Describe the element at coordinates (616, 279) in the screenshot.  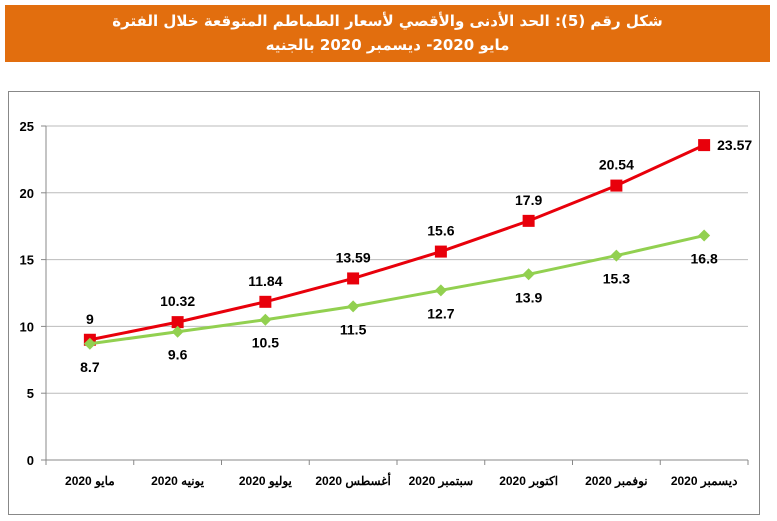
I see `data-label: 15.3` at that location.